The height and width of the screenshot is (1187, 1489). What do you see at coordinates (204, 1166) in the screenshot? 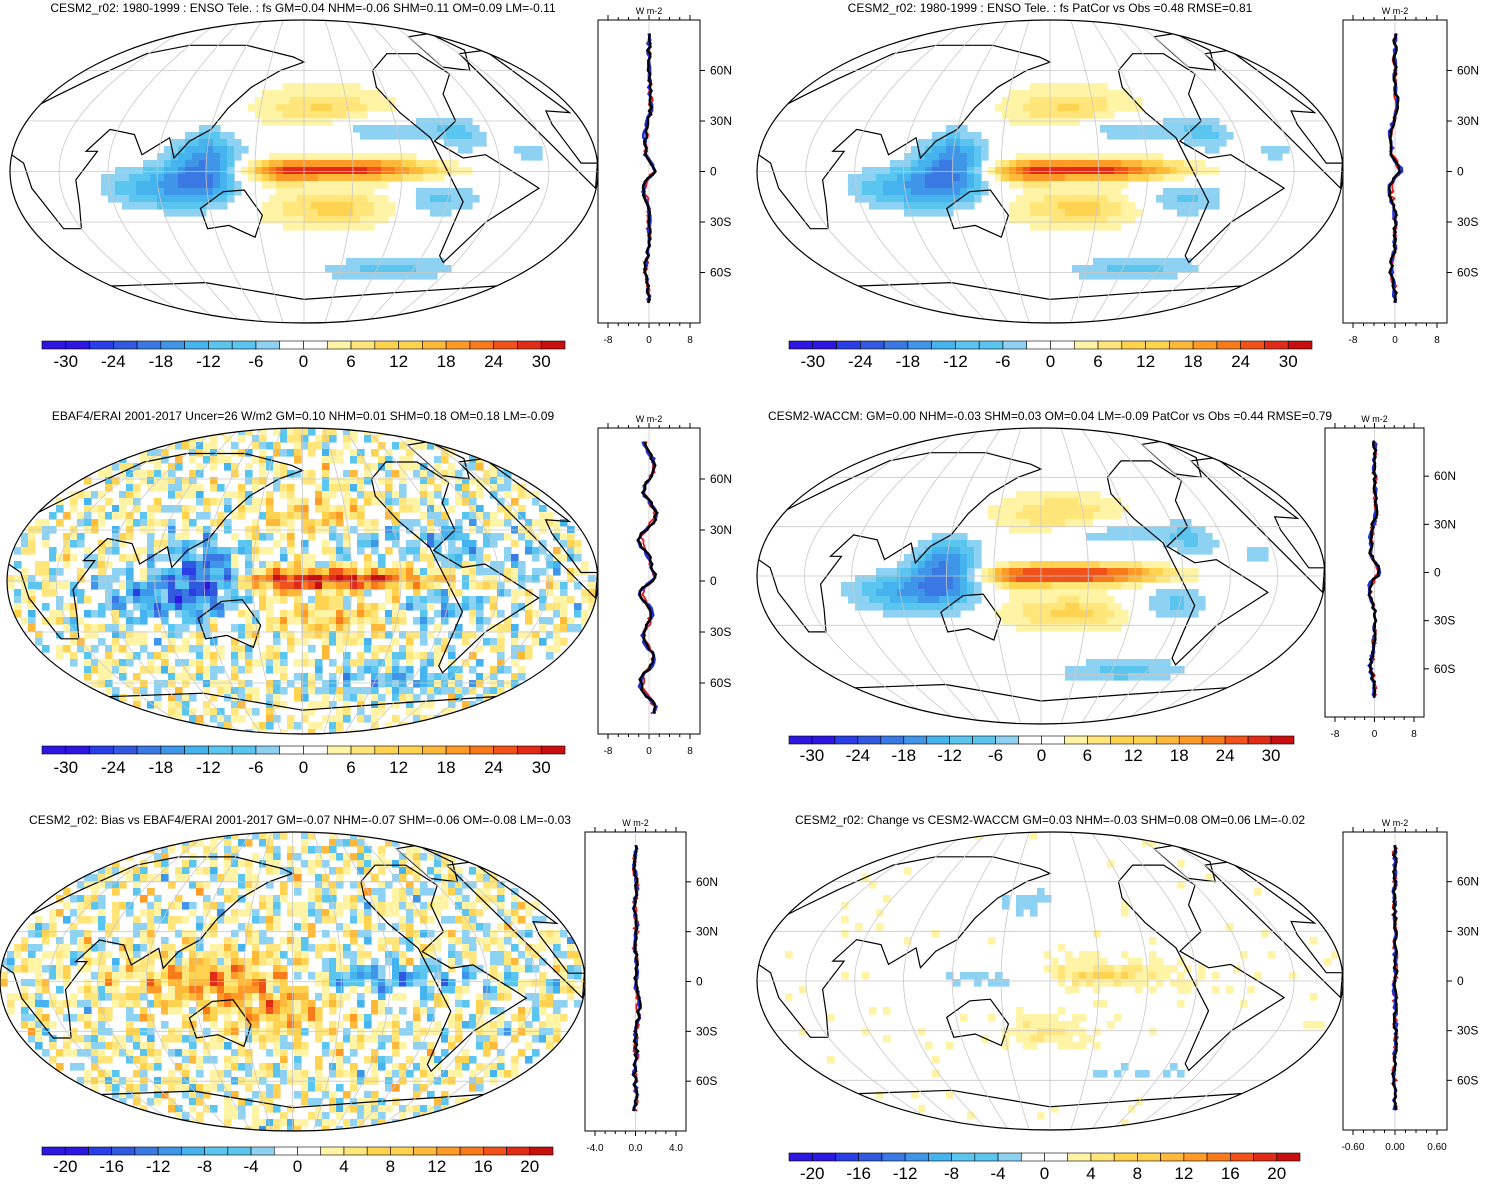
I see `colorbar-tick-label: -8` at bounding box center [204, 1166].